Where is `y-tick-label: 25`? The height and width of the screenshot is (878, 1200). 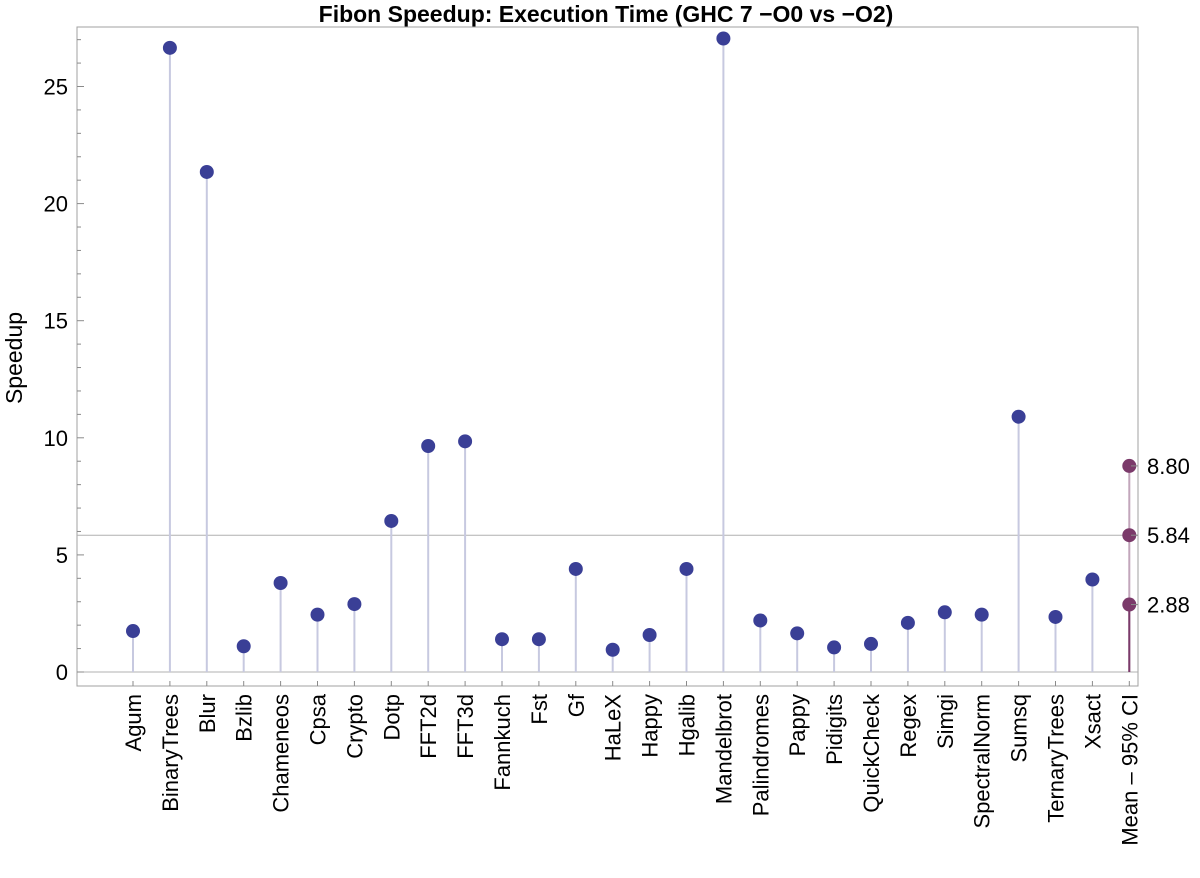 y-tick-label: 25 is located at coordinates (56, 87).